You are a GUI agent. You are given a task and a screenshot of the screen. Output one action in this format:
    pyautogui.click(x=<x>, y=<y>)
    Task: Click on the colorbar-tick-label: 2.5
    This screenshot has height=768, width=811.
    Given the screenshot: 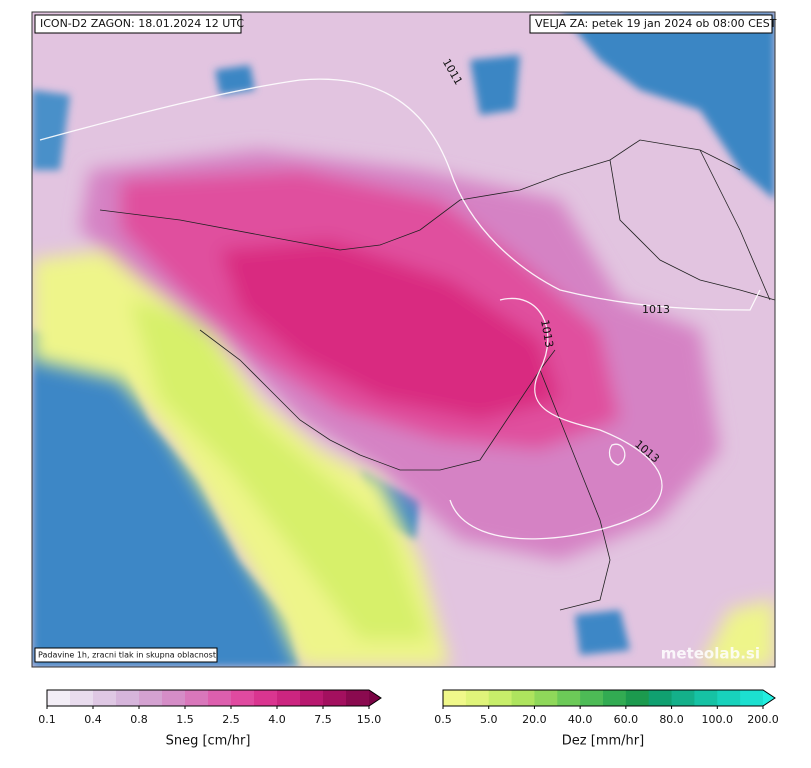 What is the action you would take?
    pyautogui.click(x=231, y=719)
    